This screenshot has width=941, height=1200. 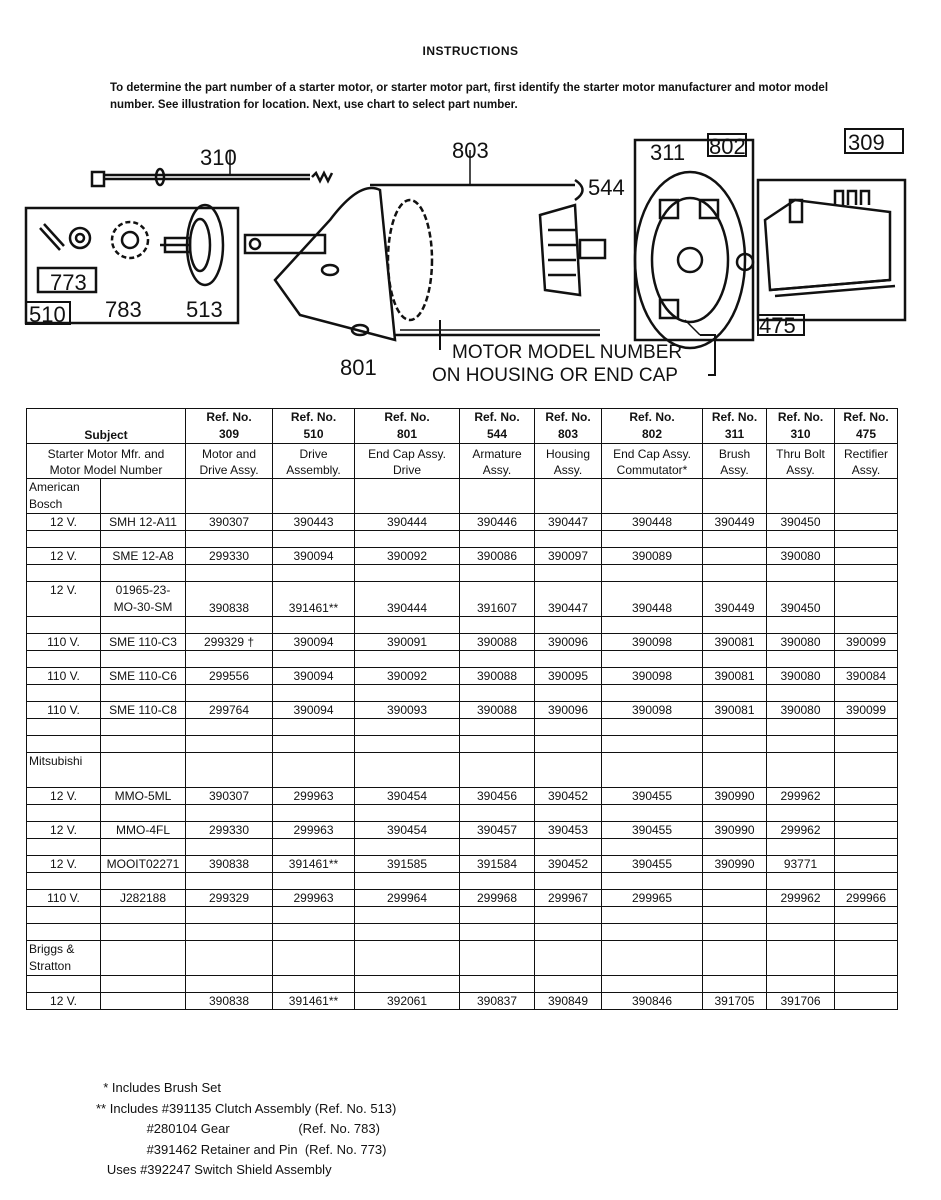 What do you see at coordinates (572, 250) in the screenshot?
I see `armature-illustration` at bounding box center [572, 250].